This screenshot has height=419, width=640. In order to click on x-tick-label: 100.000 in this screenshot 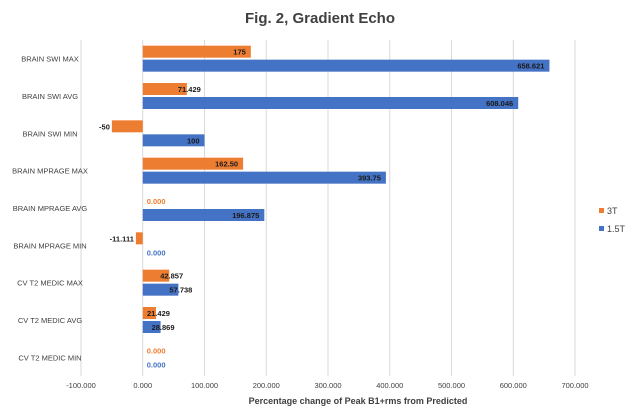, I will do `click(204, 385)`.